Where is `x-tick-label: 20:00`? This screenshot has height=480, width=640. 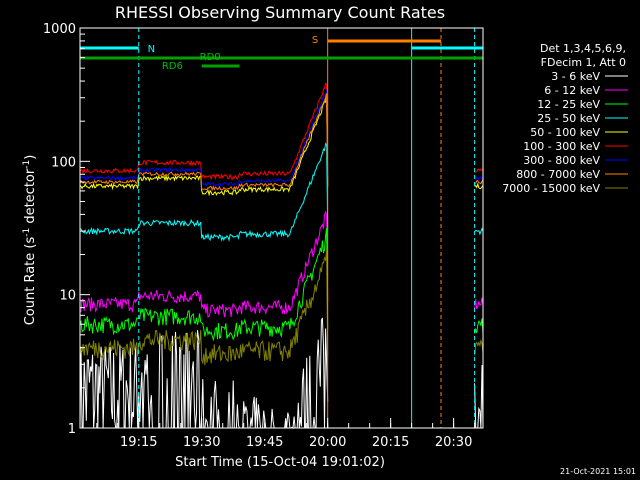 x-tick-label: 20:00 is located at coordinates (327, 442).